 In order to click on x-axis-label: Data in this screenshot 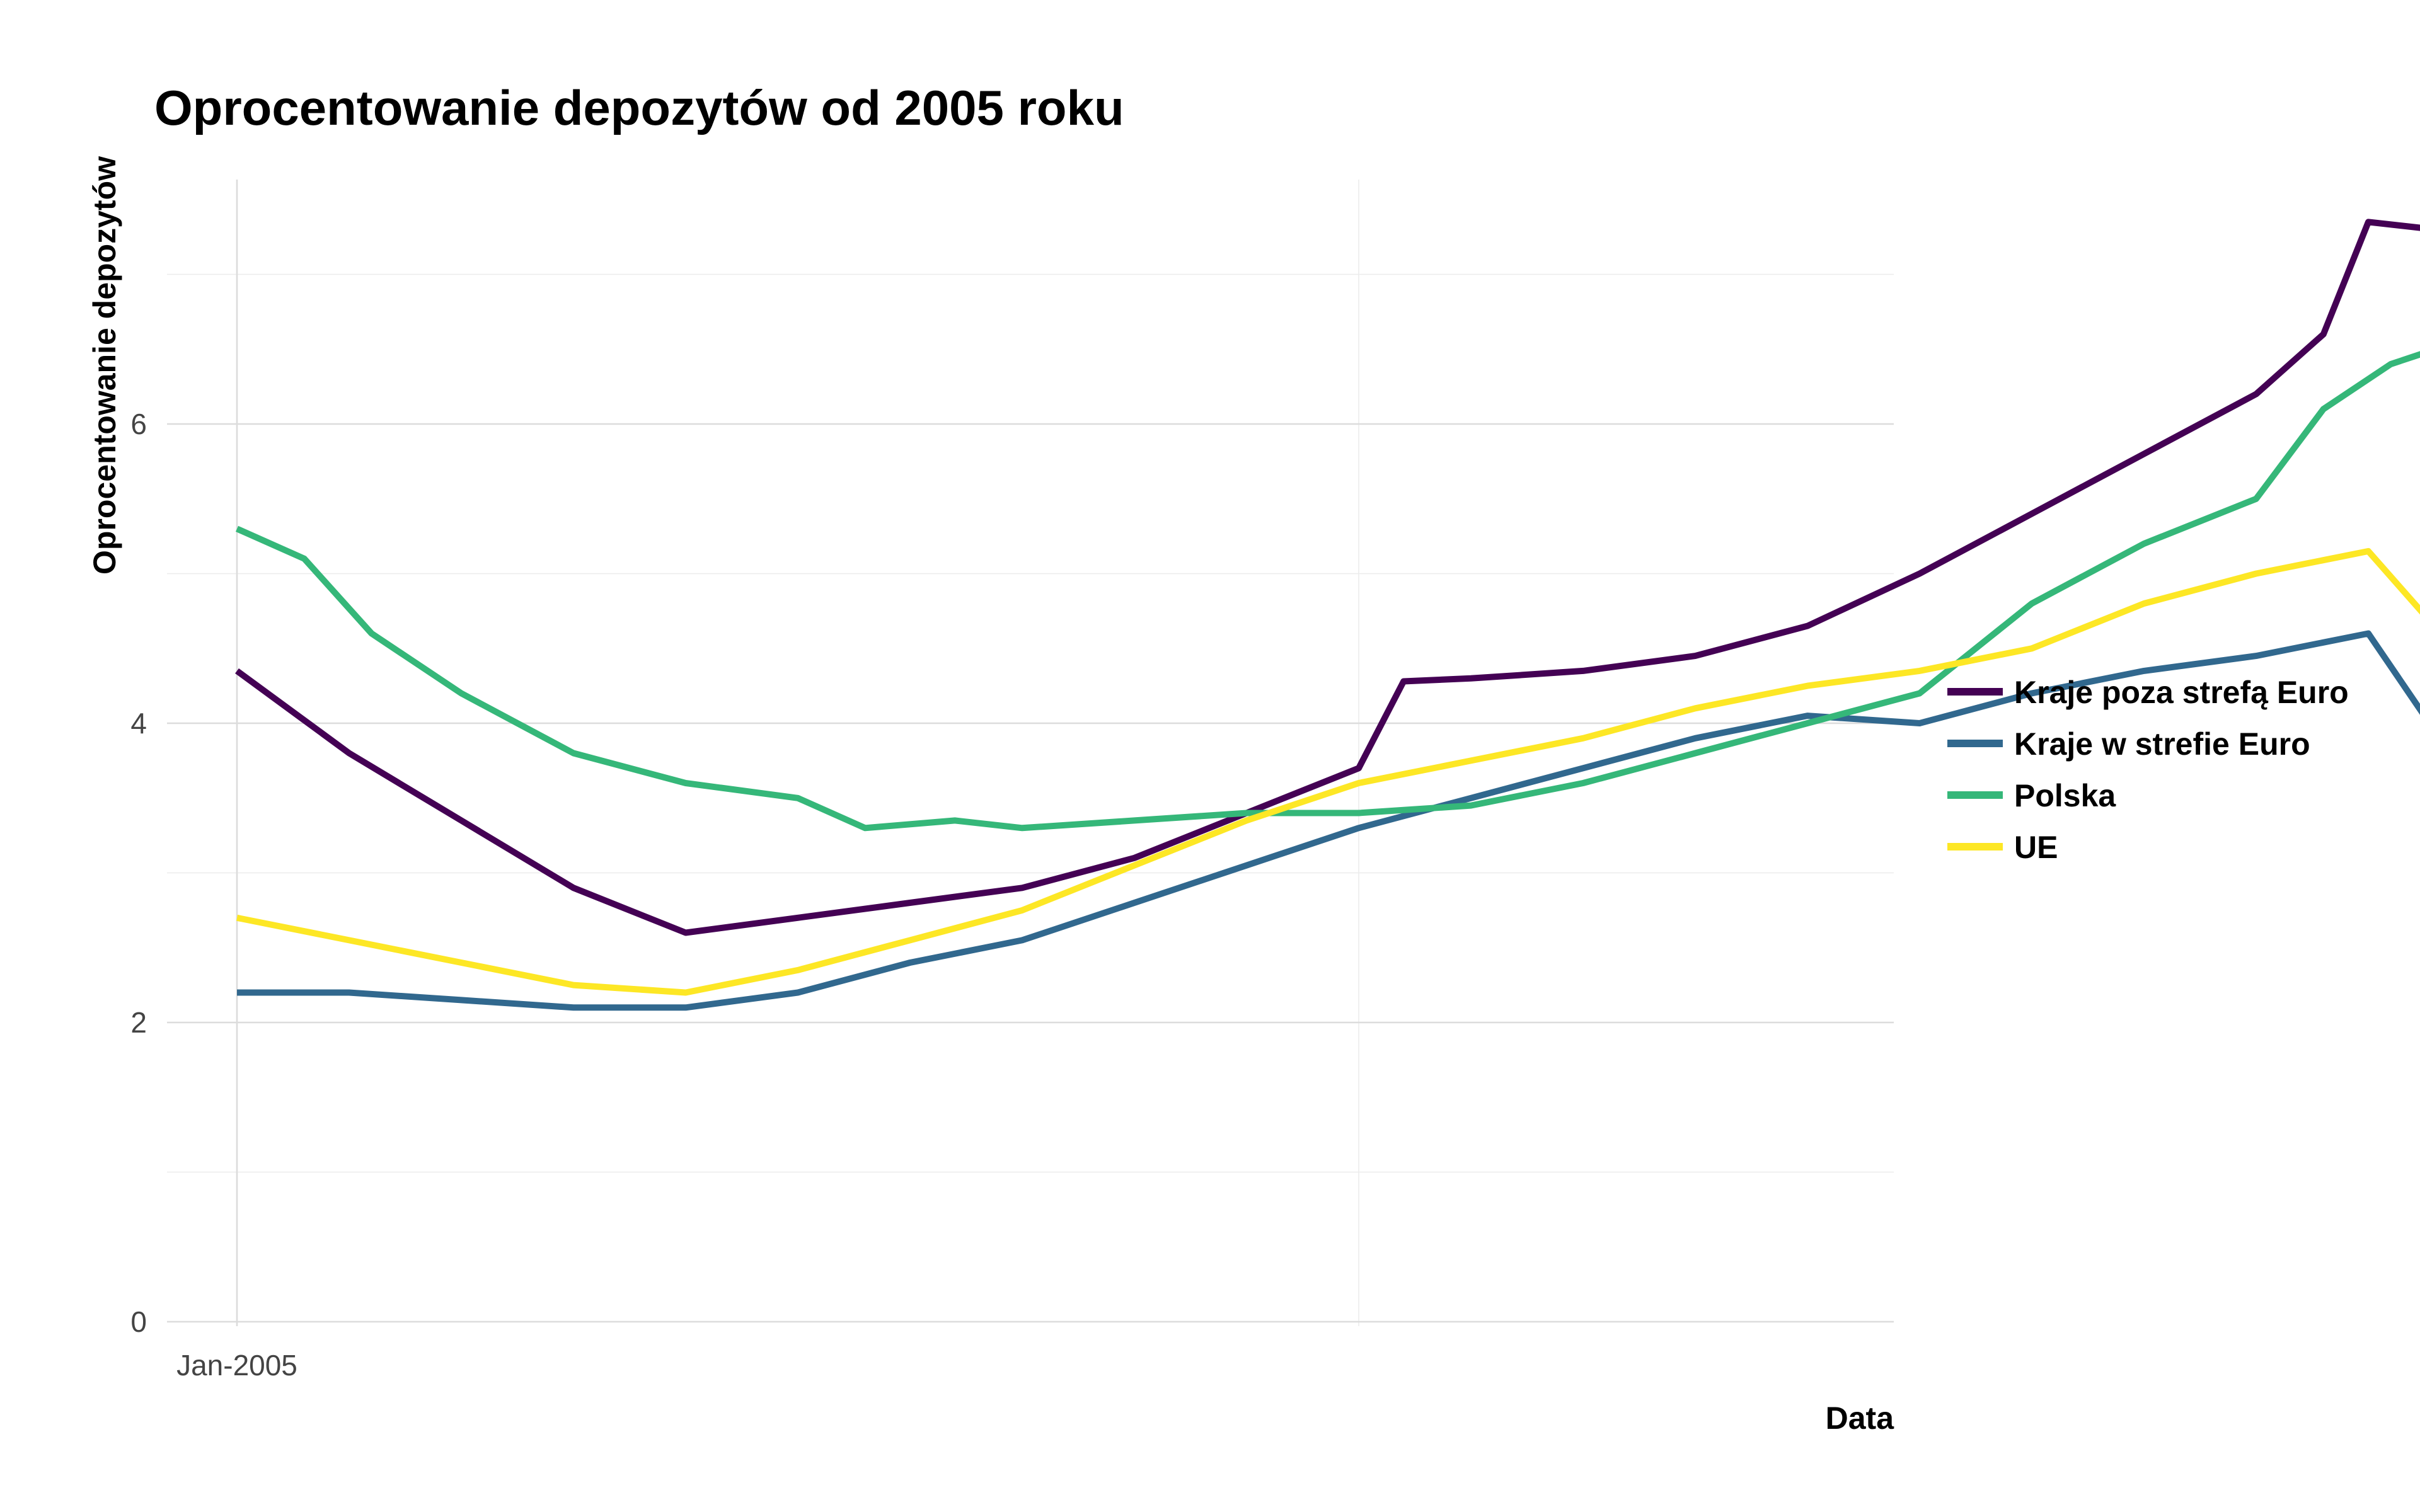, I will do `click(1861, 1418)`.